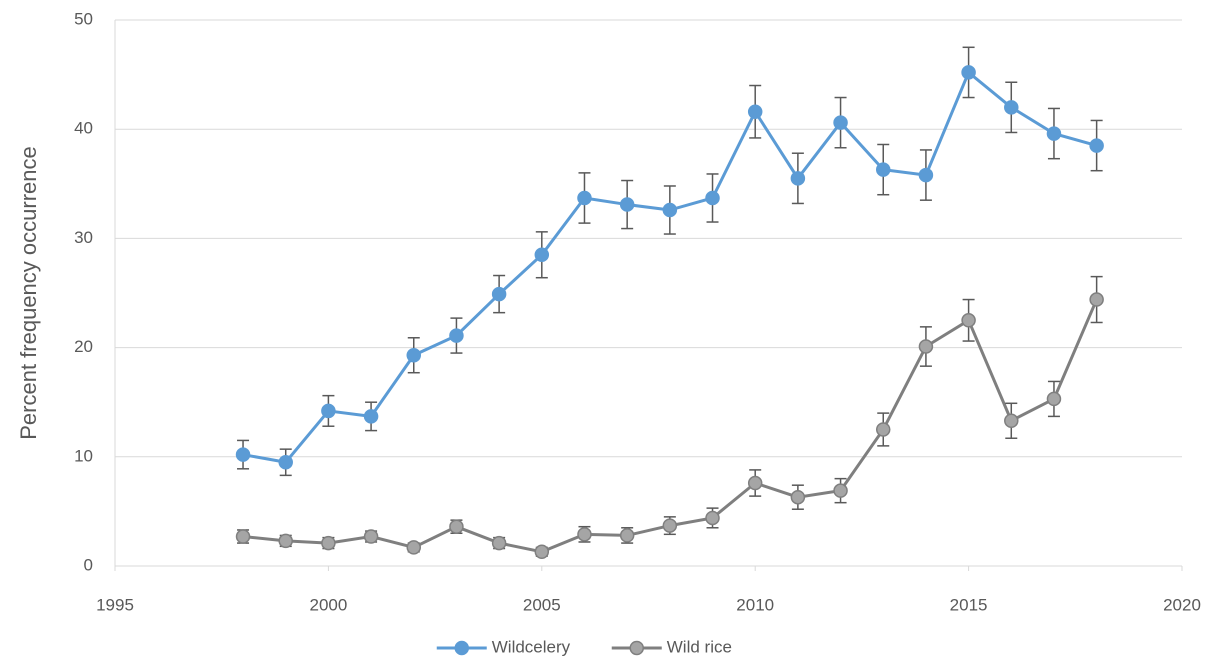  I want to click on x-tick-label: 2020, so click(1182, 604).